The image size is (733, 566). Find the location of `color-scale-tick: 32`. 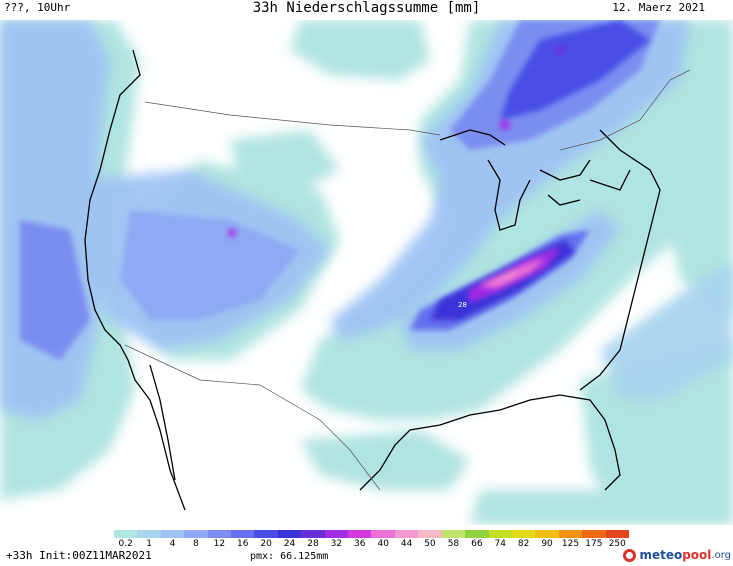

color-scale-tick: 32 is located at coordinates (336, 544).